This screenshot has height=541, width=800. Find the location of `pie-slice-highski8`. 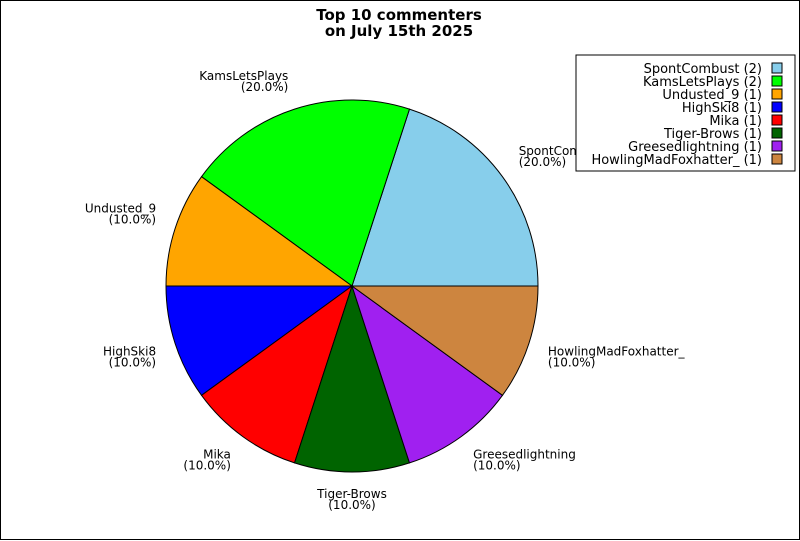

pie-slice-highski8 is located at coordinates (259, 341).